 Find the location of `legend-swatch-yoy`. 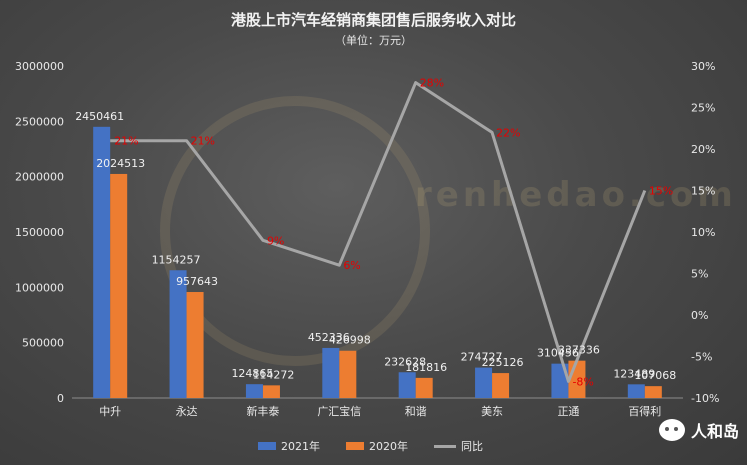

legend-swatch-yoy is located at coordinates (445, 446).